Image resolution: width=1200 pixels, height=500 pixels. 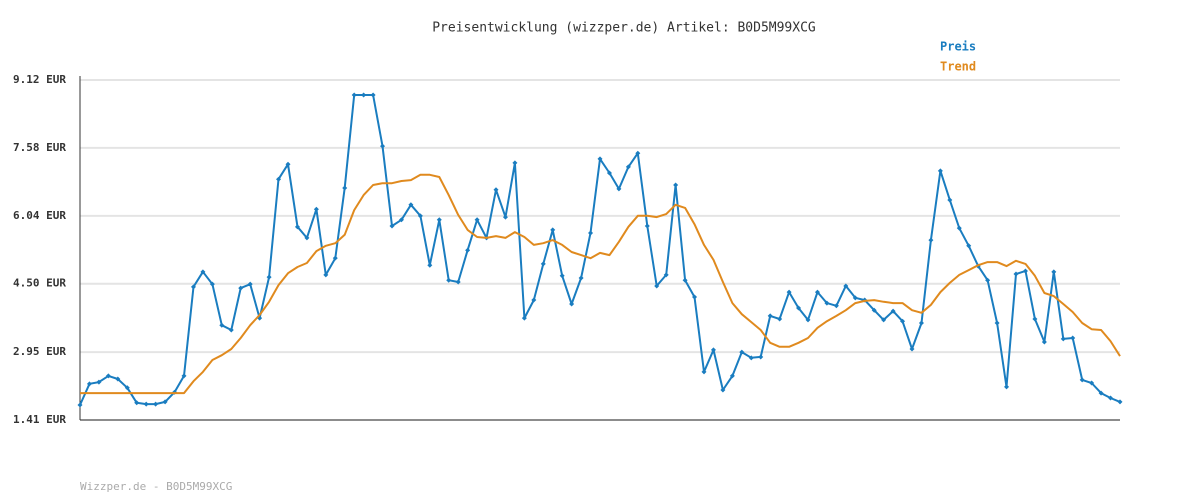 What do you see at coordinates (39, 79) in the screenshot?
I see `y-tick-label: 9.12 EUR` at bounding box center [39, 79].